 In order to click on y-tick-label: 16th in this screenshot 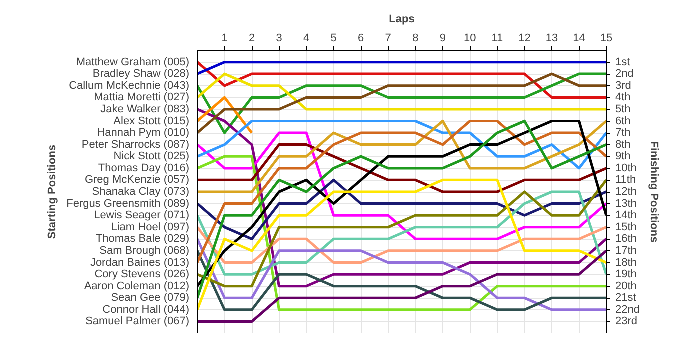, I will do `click(626, 239)`.